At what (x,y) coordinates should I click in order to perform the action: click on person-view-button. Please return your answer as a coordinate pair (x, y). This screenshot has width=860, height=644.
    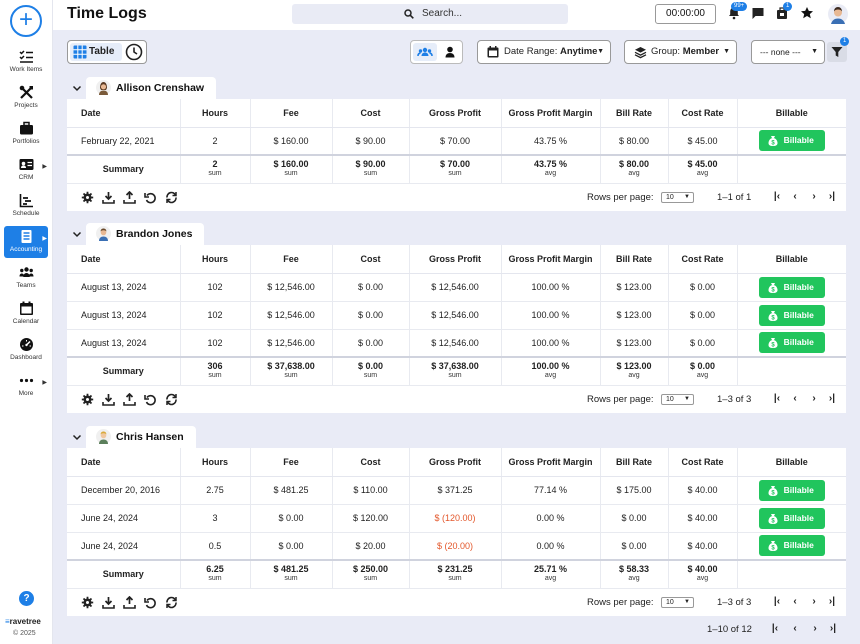
    Looking at the image, I should click on (450, 52).